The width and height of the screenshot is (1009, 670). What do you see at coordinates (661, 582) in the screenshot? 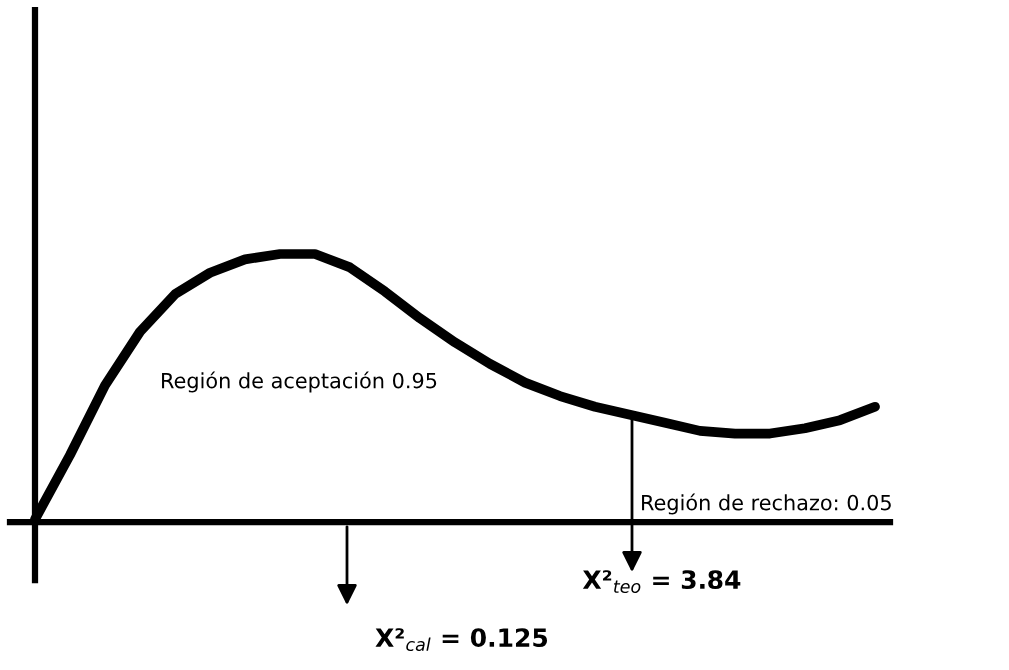
I see `text: X²$_{teo}$ = 3.84` at bounding box center [661, 582].